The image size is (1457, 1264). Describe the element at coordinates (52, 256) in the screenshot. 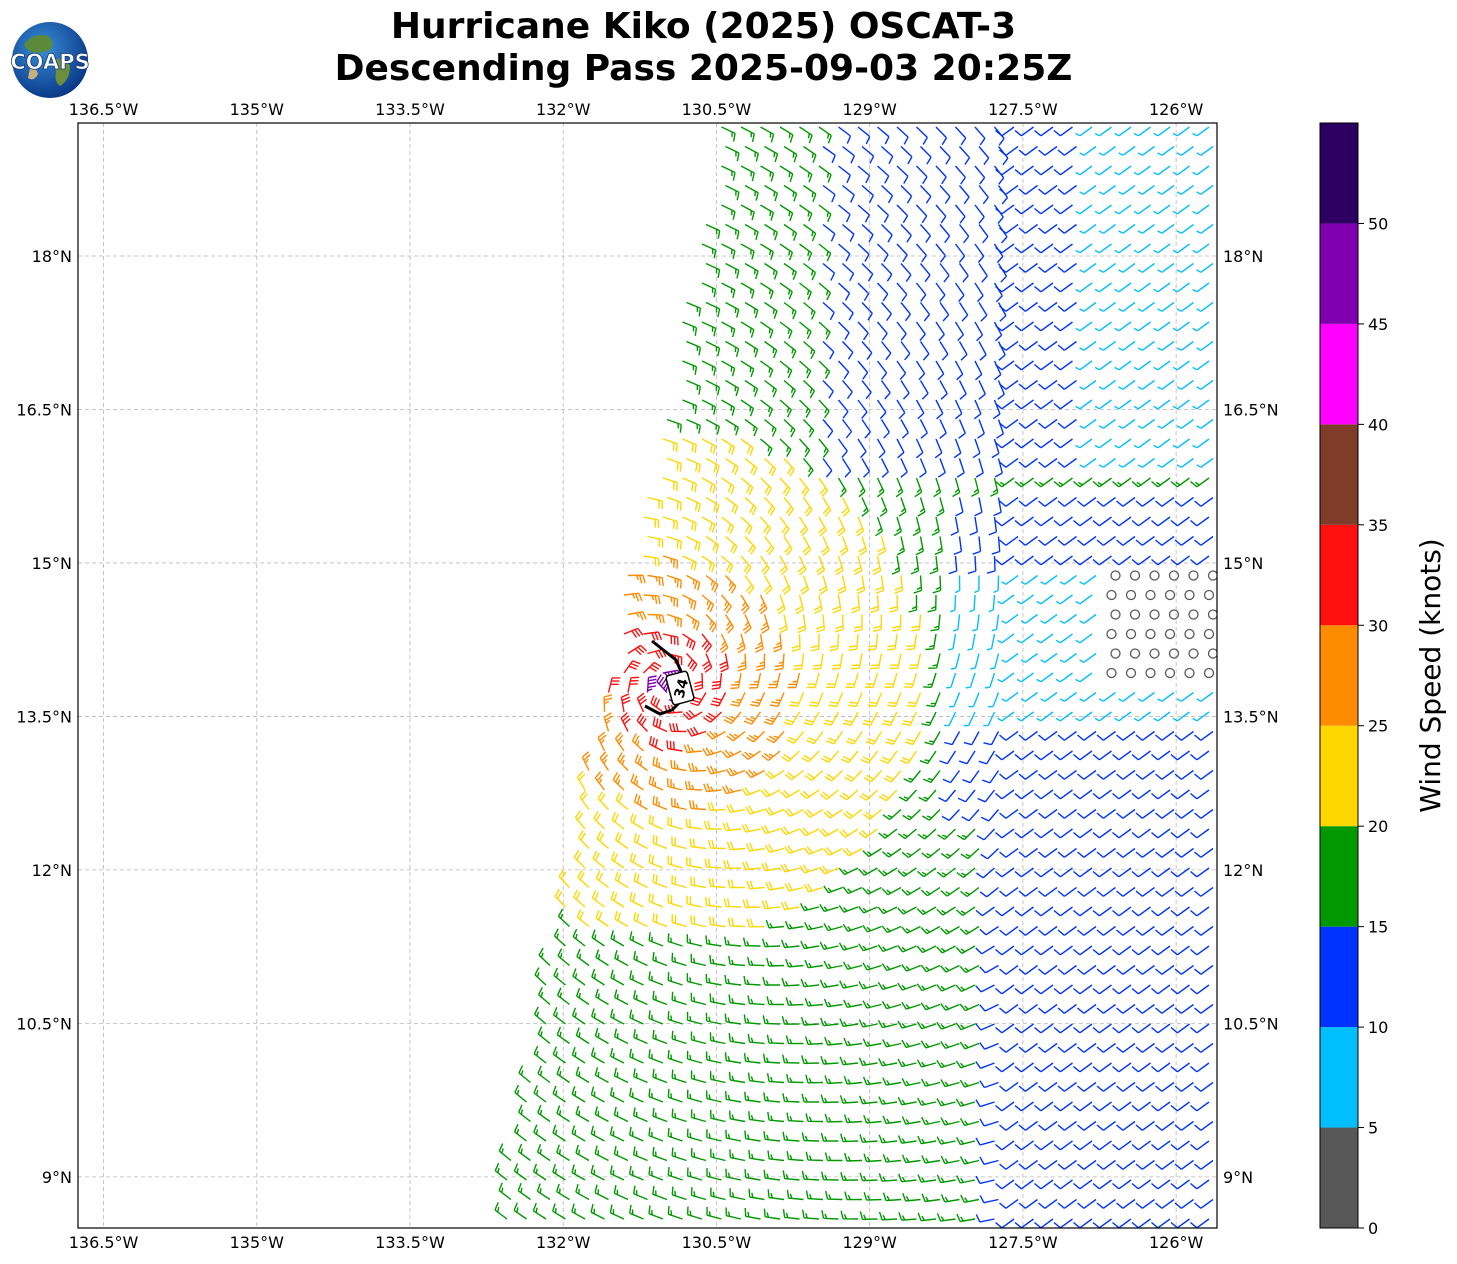

I see `lat-tick-label: 18°N` at that location.